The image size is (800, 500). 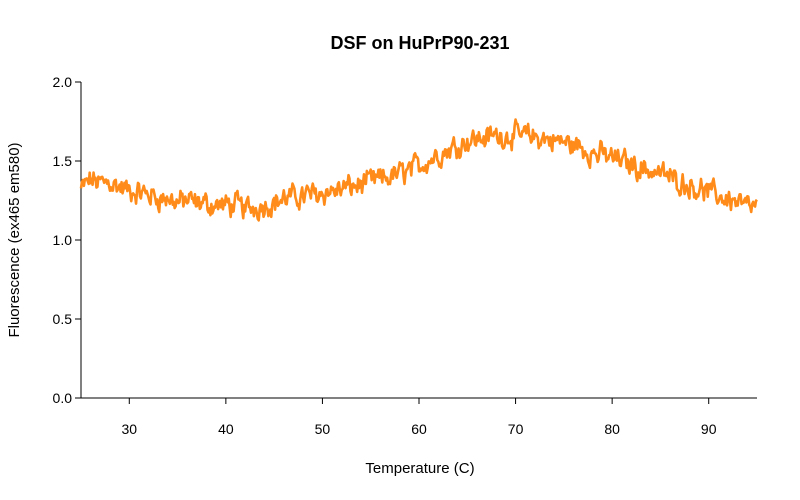 I want to click on x-tick-label: 30, so click(x=129, y=429).